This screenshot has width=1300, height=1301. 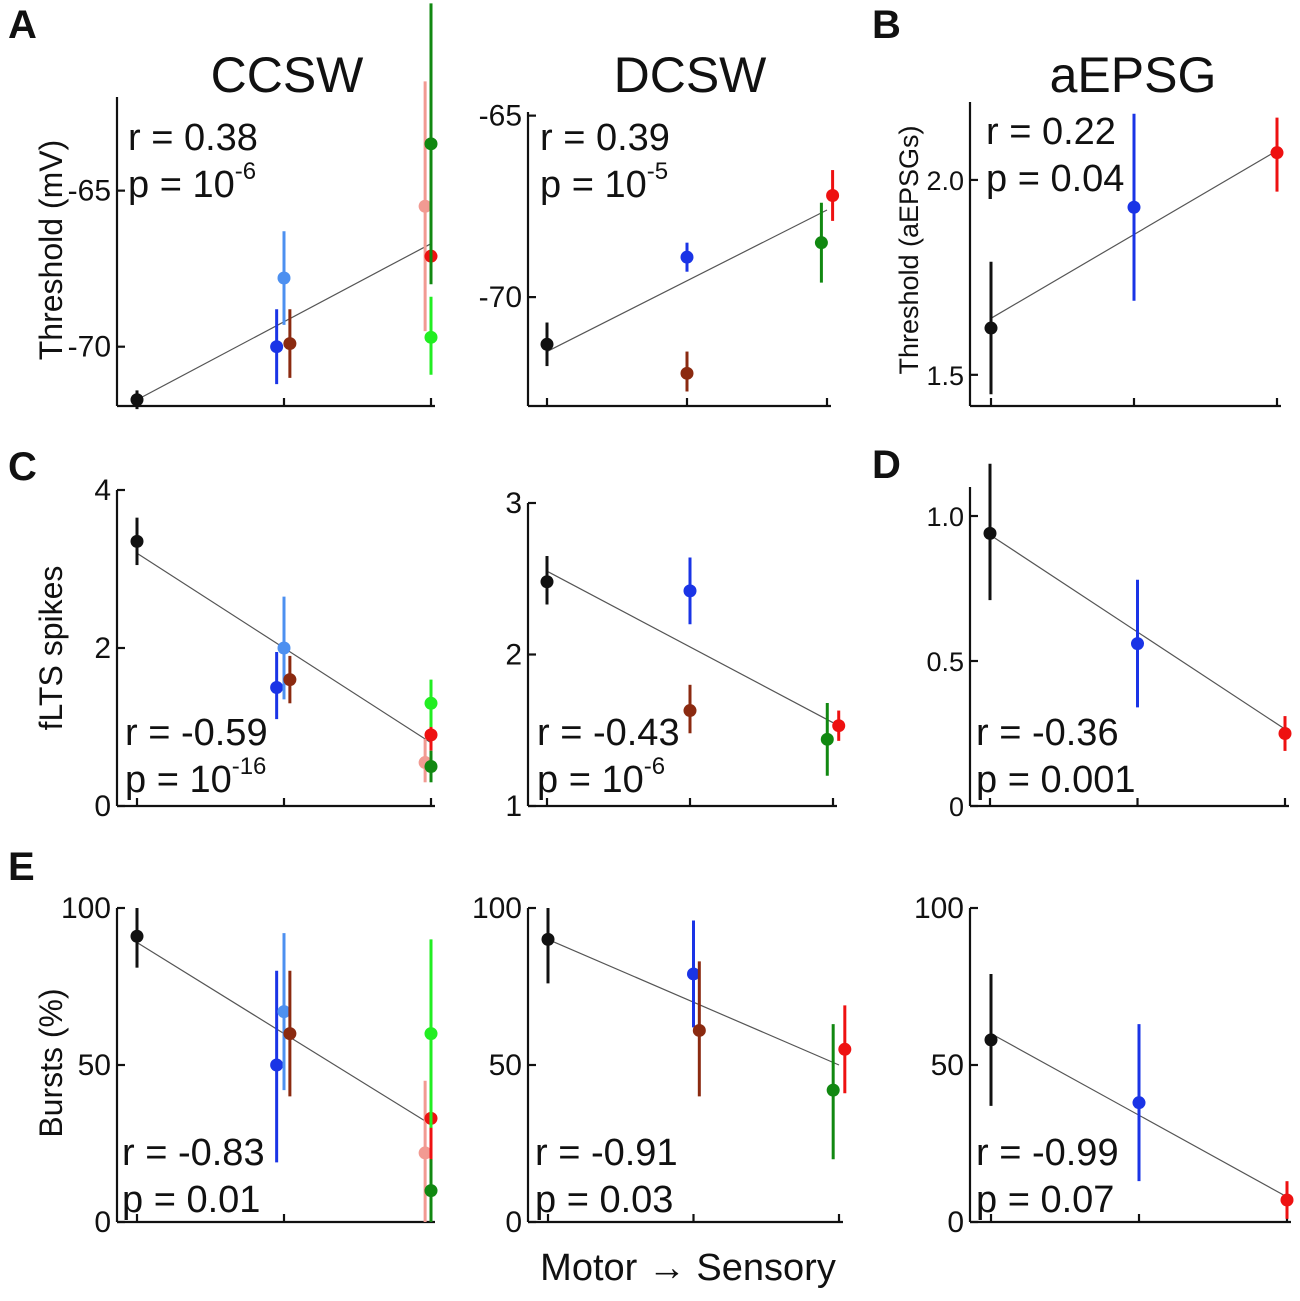 What do you see at coordinates (51, 250) in the screenshot?
I see `y-axis-label: Threshold (mV)` at bounding box center [51, 250].